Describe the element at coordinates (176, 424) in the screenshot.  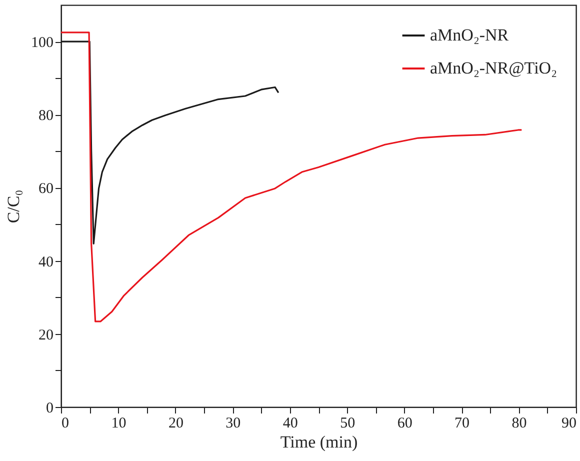
I see `x-tick-label: 20` at that location.